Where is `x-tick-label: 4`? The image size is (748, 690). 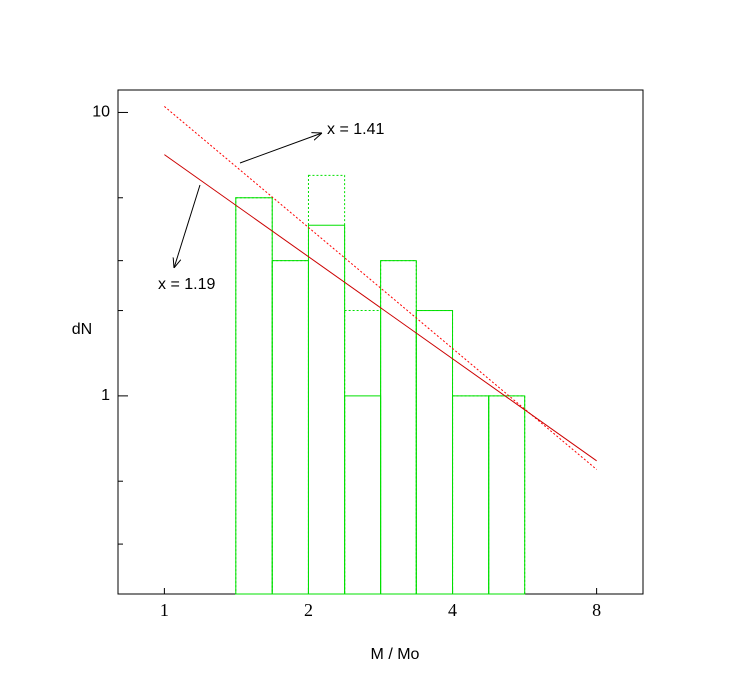
x-tick-label: 4 is located at coordinates (452, 610).